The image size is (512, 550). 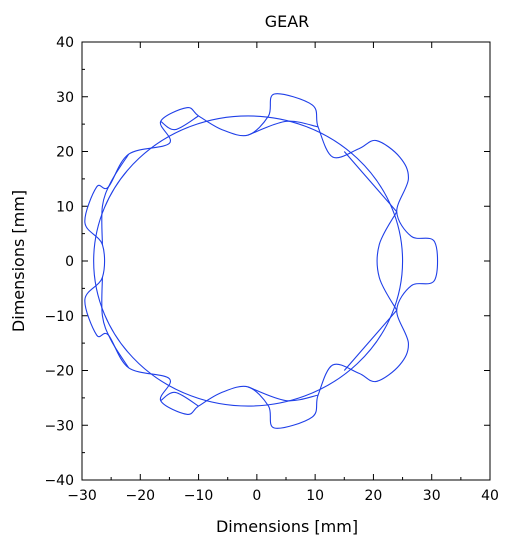 I want to click on y-tick-label: 40, so click(x=65, y=43).